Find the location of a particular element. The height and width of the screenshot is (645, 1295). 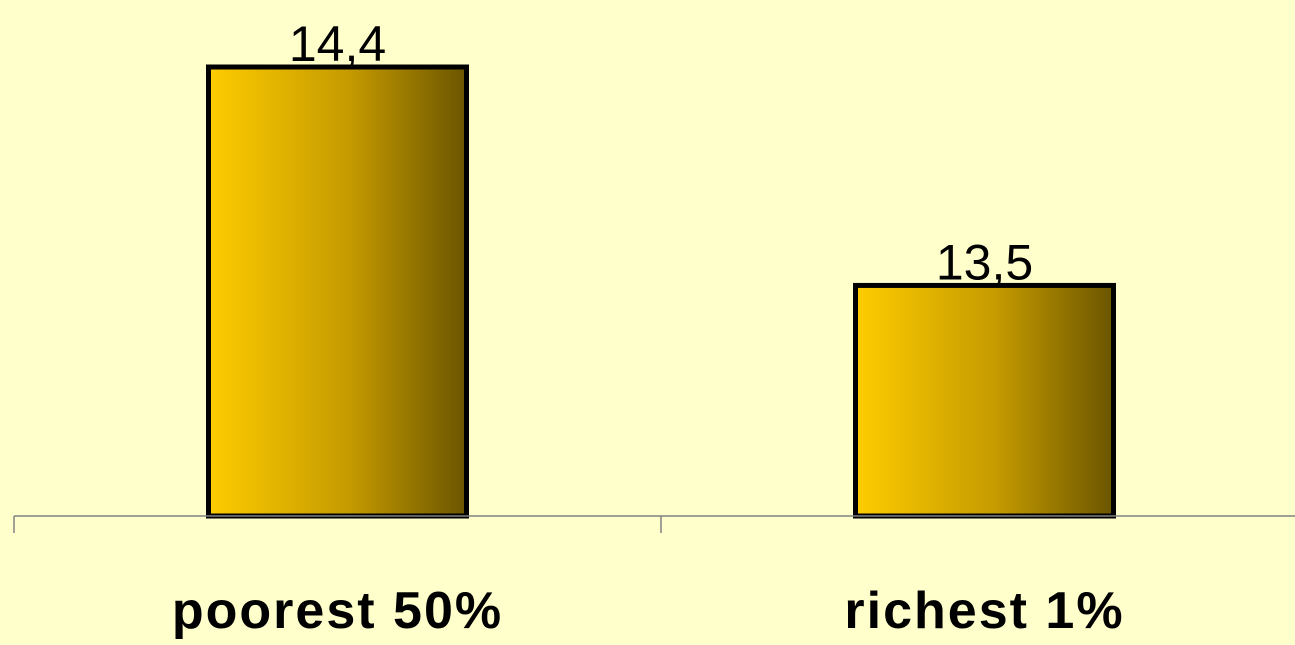

category-label-richest-1: richest 1% is located at coordinates (984, 611).